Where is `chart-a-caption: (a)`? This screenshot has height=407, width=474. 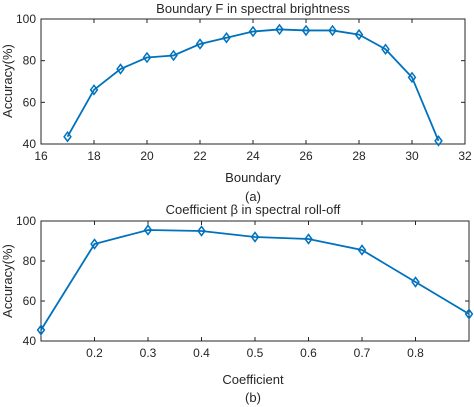 chart-a-caption: (a) is located at coordinates (253, 196).